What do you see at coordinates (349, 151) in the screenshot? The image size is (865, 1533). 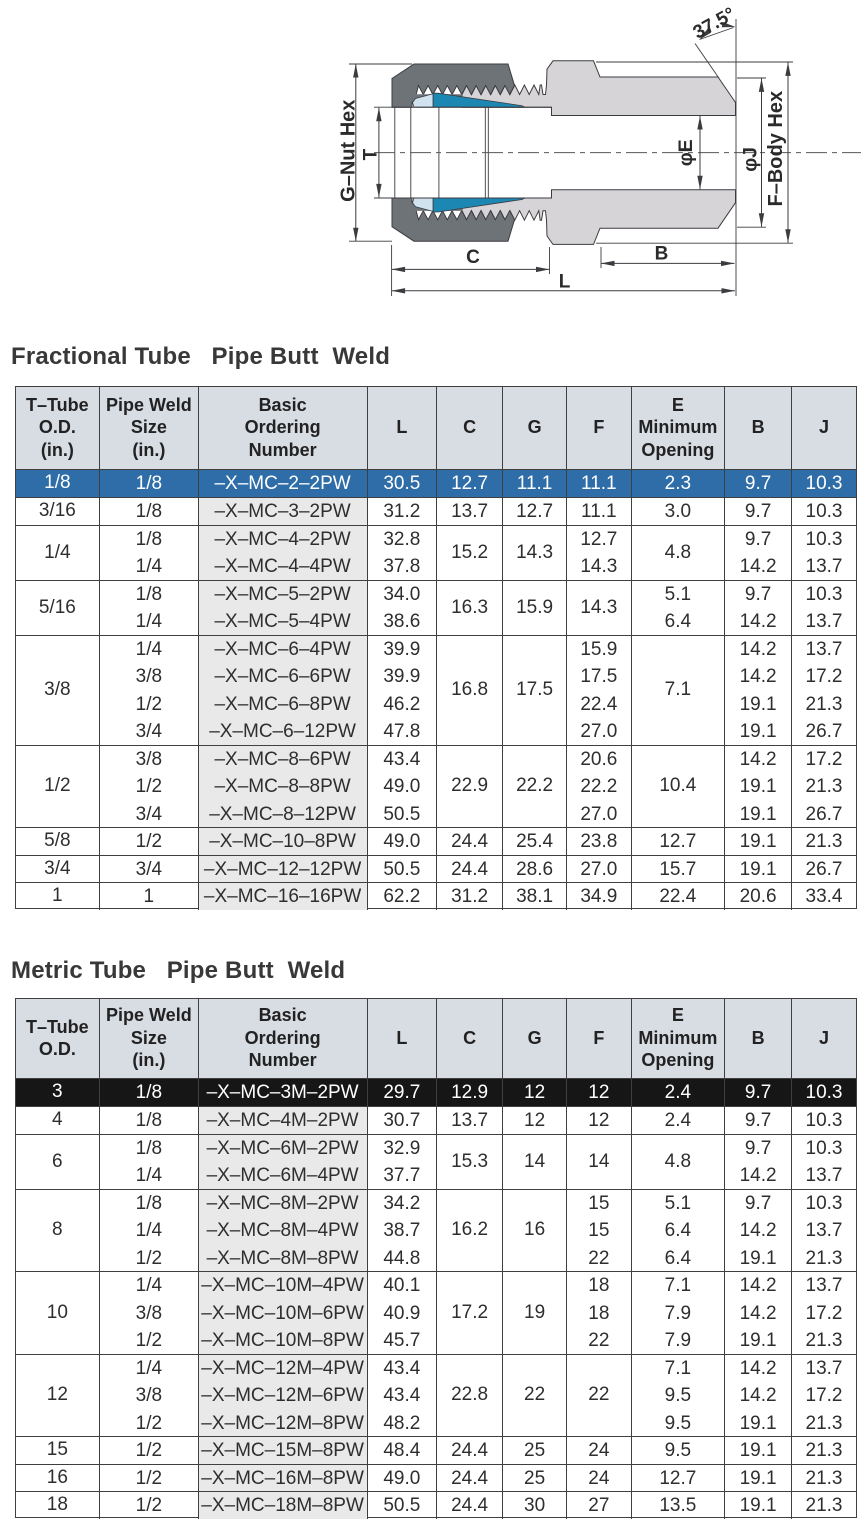 I see `svg-text: G–Nut Hex` at bounding box center [349, 151].